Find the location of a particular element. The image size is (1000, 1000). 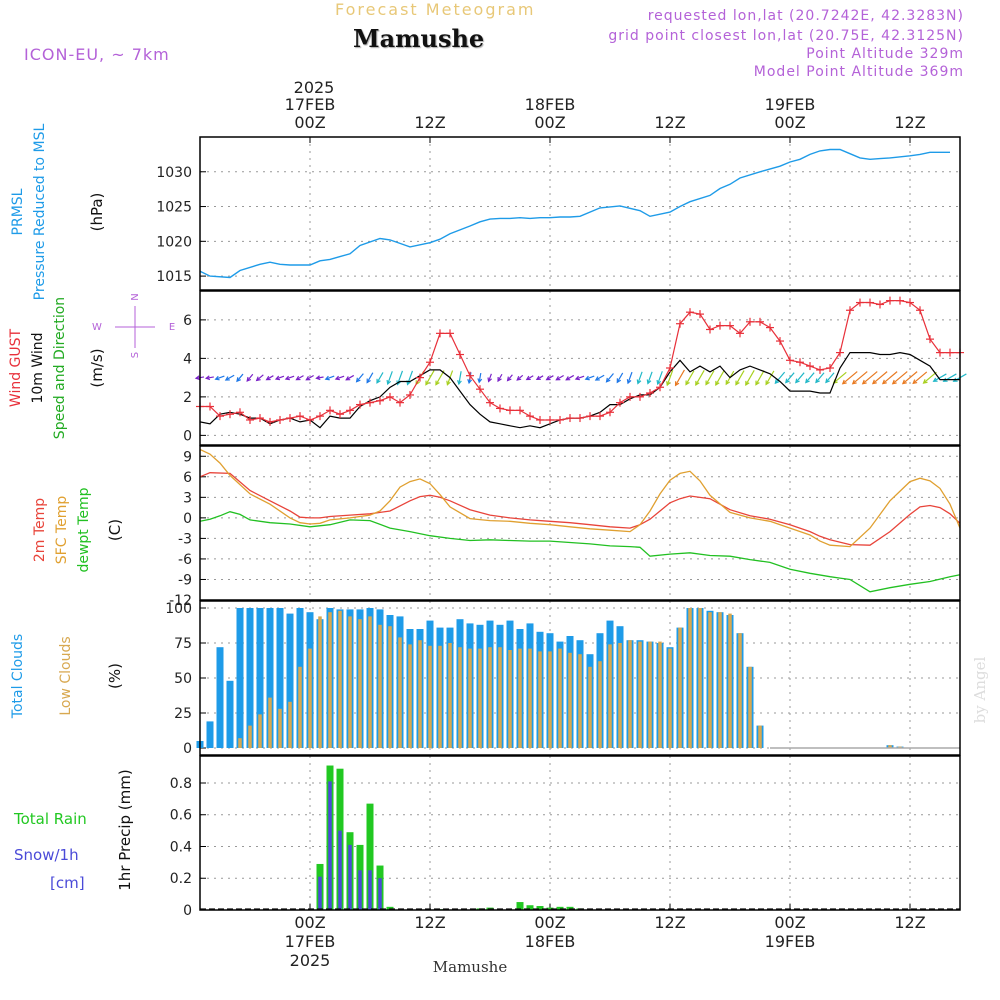

precip-unit: 1hr Precip (mm) is located at coordinates (125, 829).